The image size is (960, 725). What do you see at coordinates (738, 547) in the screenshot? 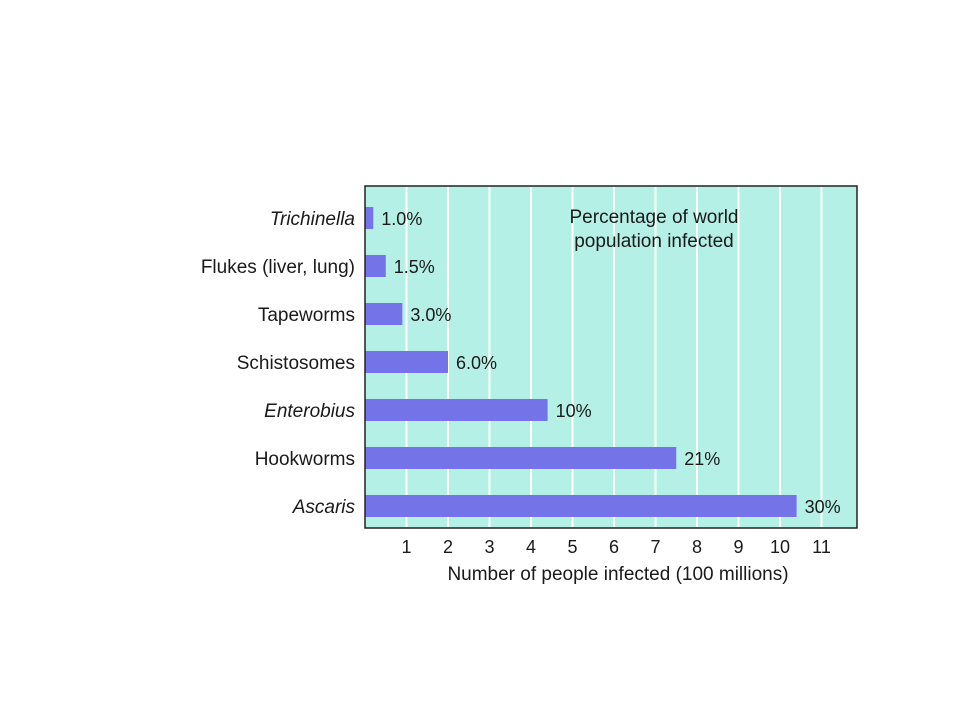
I see `x-tick-label: 9` at bounding box center [738, 547].